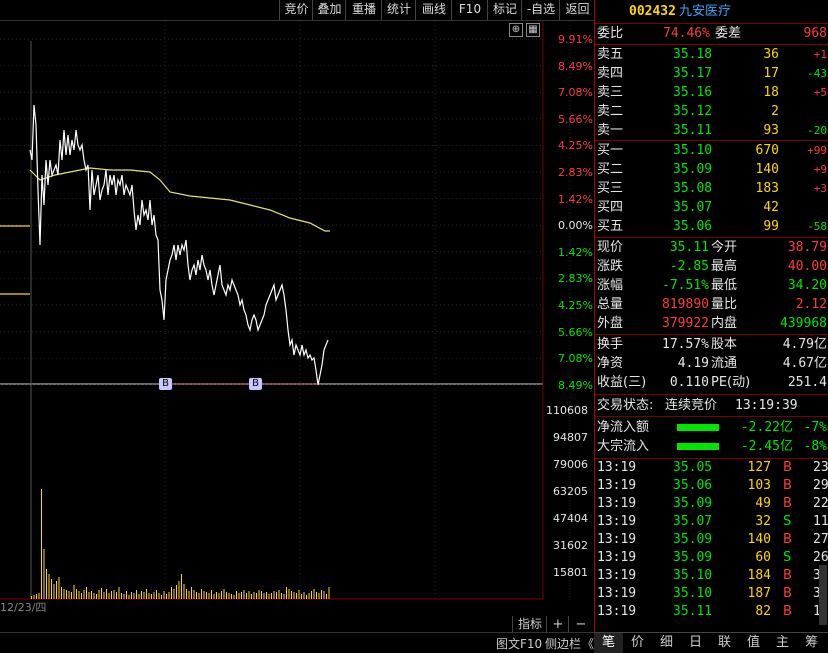 The width and height of the screenshot is (828, 653). What do you see at coordinates (557, 624) in the screenshot?
I see `zoom-in-button: +` at bounding box center [557, 624].